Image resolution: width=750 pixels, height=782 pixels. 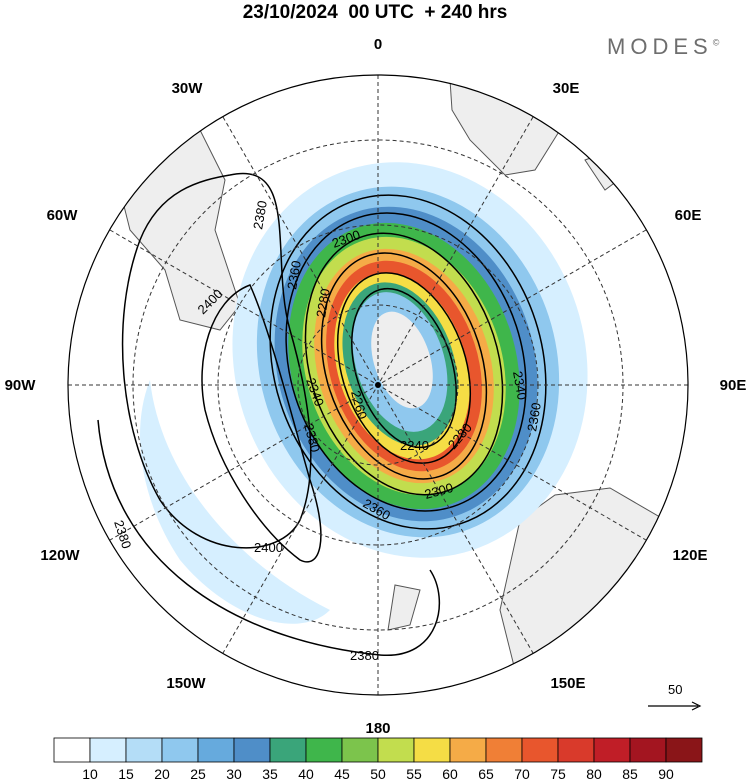 I want to click on lon-label-30w: 30W, so click(x=188, y=88).